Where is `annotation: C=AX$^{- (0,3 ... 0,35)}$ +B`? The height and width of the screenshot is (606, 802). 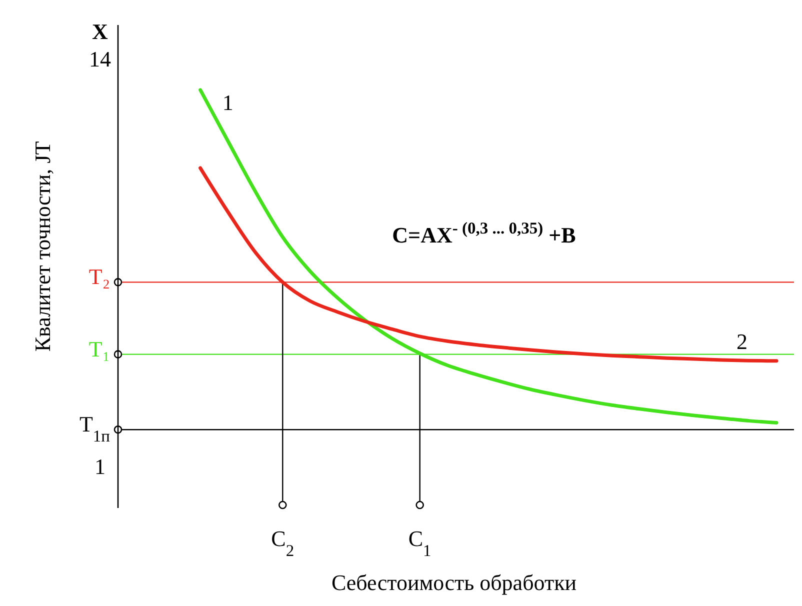 annotation: C=AX$^{- (0,3 ... 0,35)}$ +B is located at coordinates (484, 233).